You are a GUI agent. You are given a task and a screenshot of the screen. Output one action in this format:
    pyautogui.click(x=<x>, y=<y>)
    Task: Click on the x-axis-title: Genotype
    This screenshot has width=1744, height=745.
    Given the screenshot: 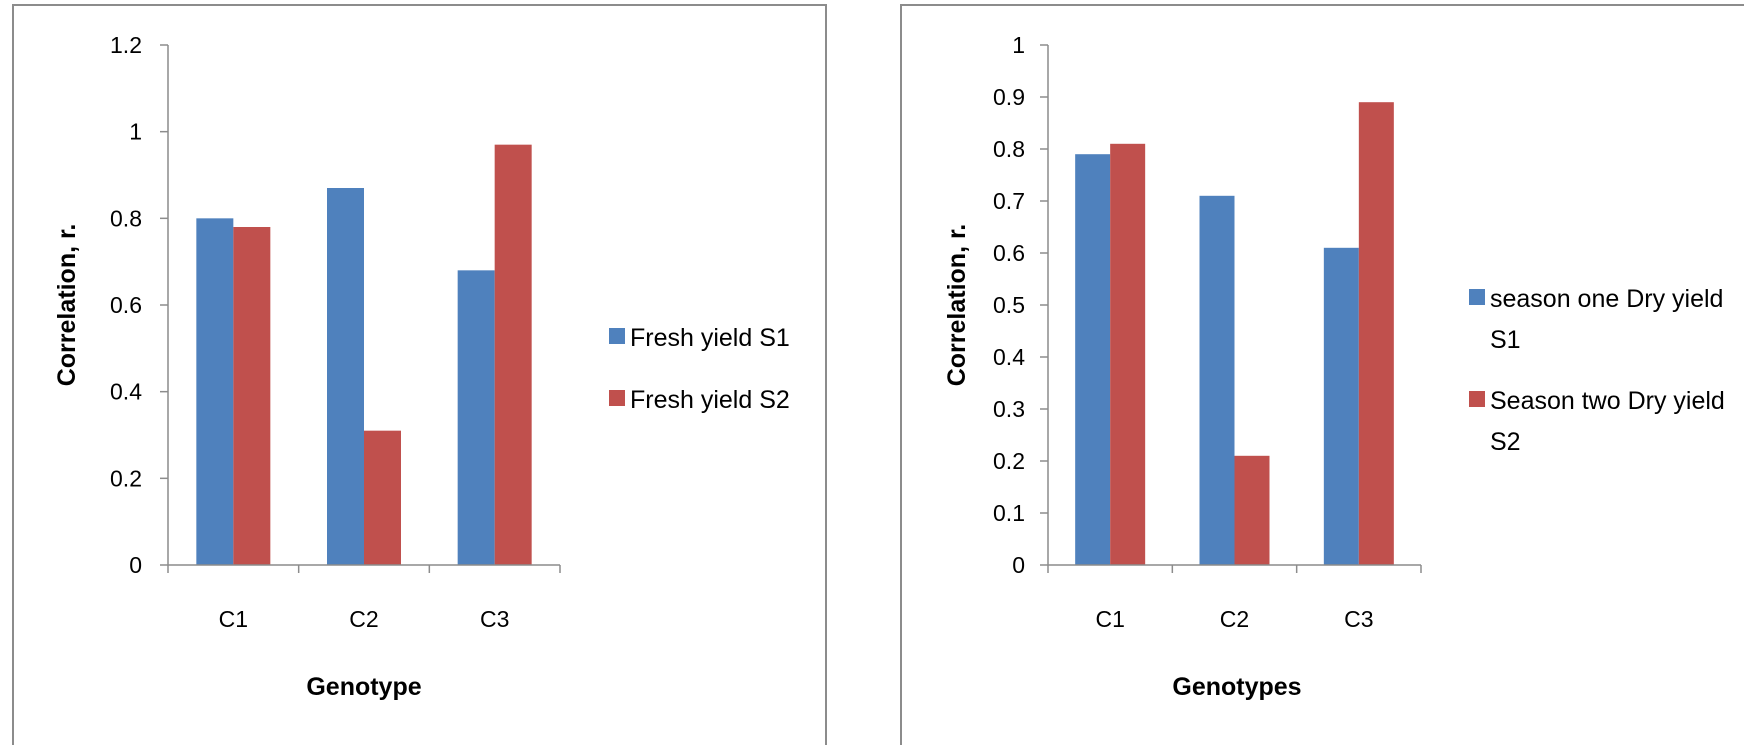 What is the action you would take?
    pyautogui.click(x=363, y=687)
    